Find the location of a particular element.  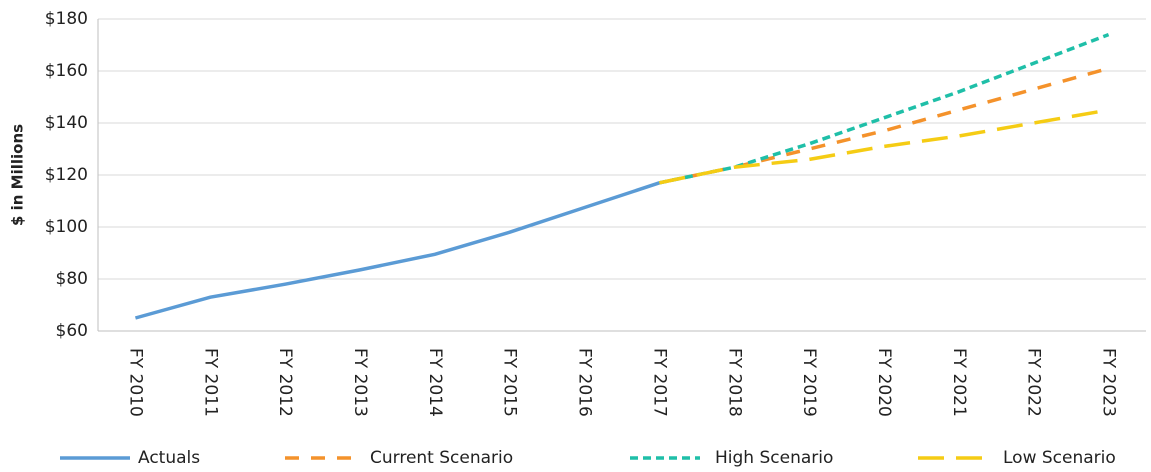

x-tick-label: FY 2013 is located at coordinates (360, 382).